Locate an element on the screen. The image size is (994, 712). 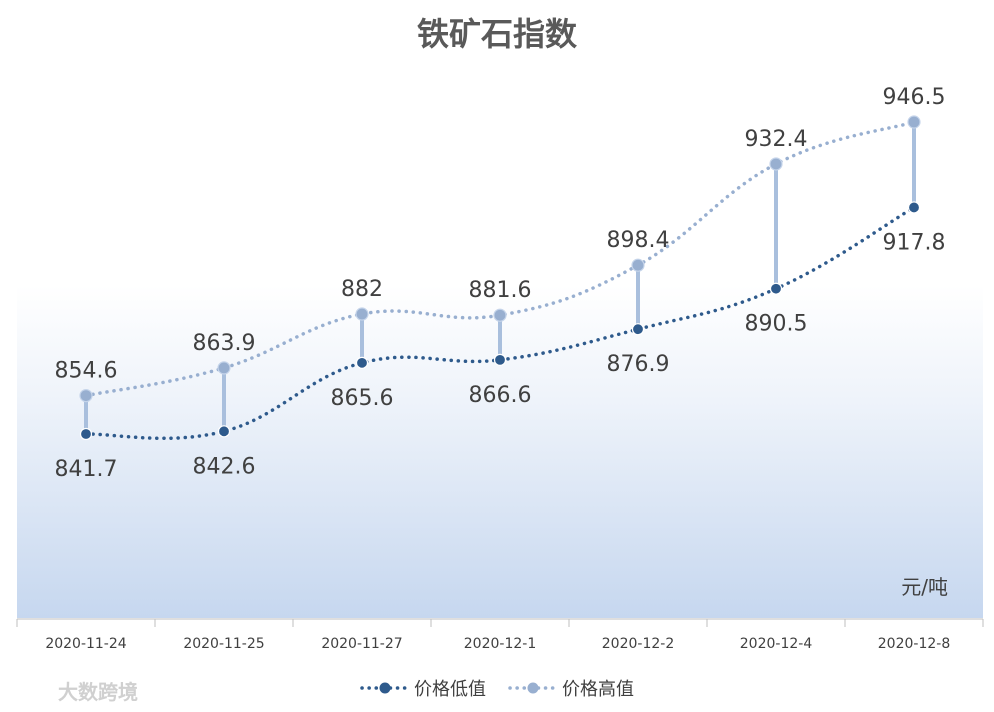
data-label-low: 865.6 is located at coordinates (362, 398).